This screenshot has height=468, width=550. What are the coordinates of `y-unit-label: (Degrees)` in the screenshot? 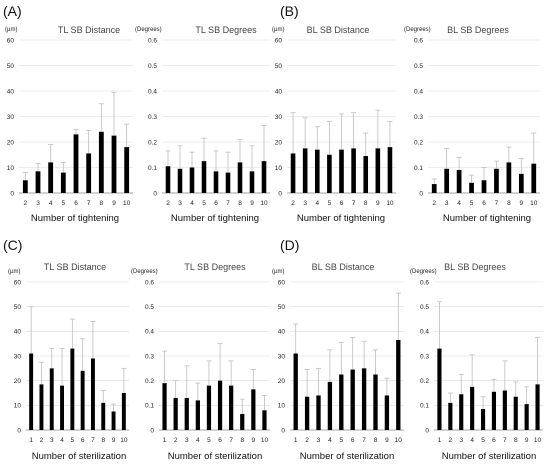 It's located at (423, 272).